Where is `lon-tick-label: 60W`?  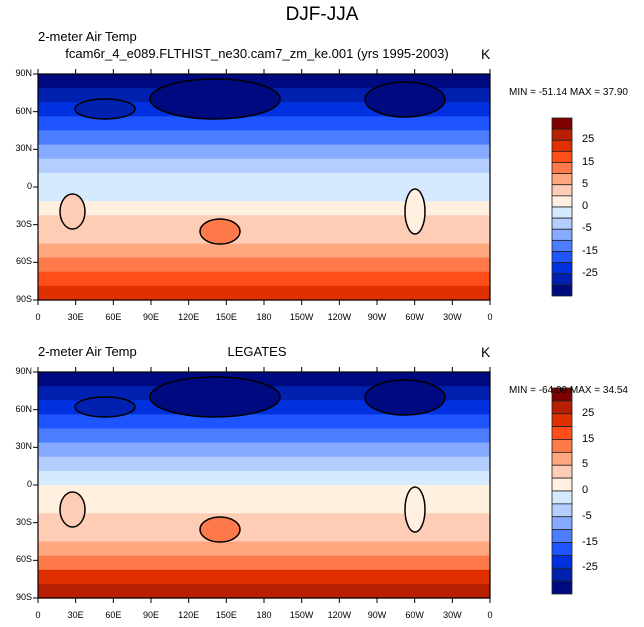 lon-tick-label: 60W is located at coordinates (414, 317).